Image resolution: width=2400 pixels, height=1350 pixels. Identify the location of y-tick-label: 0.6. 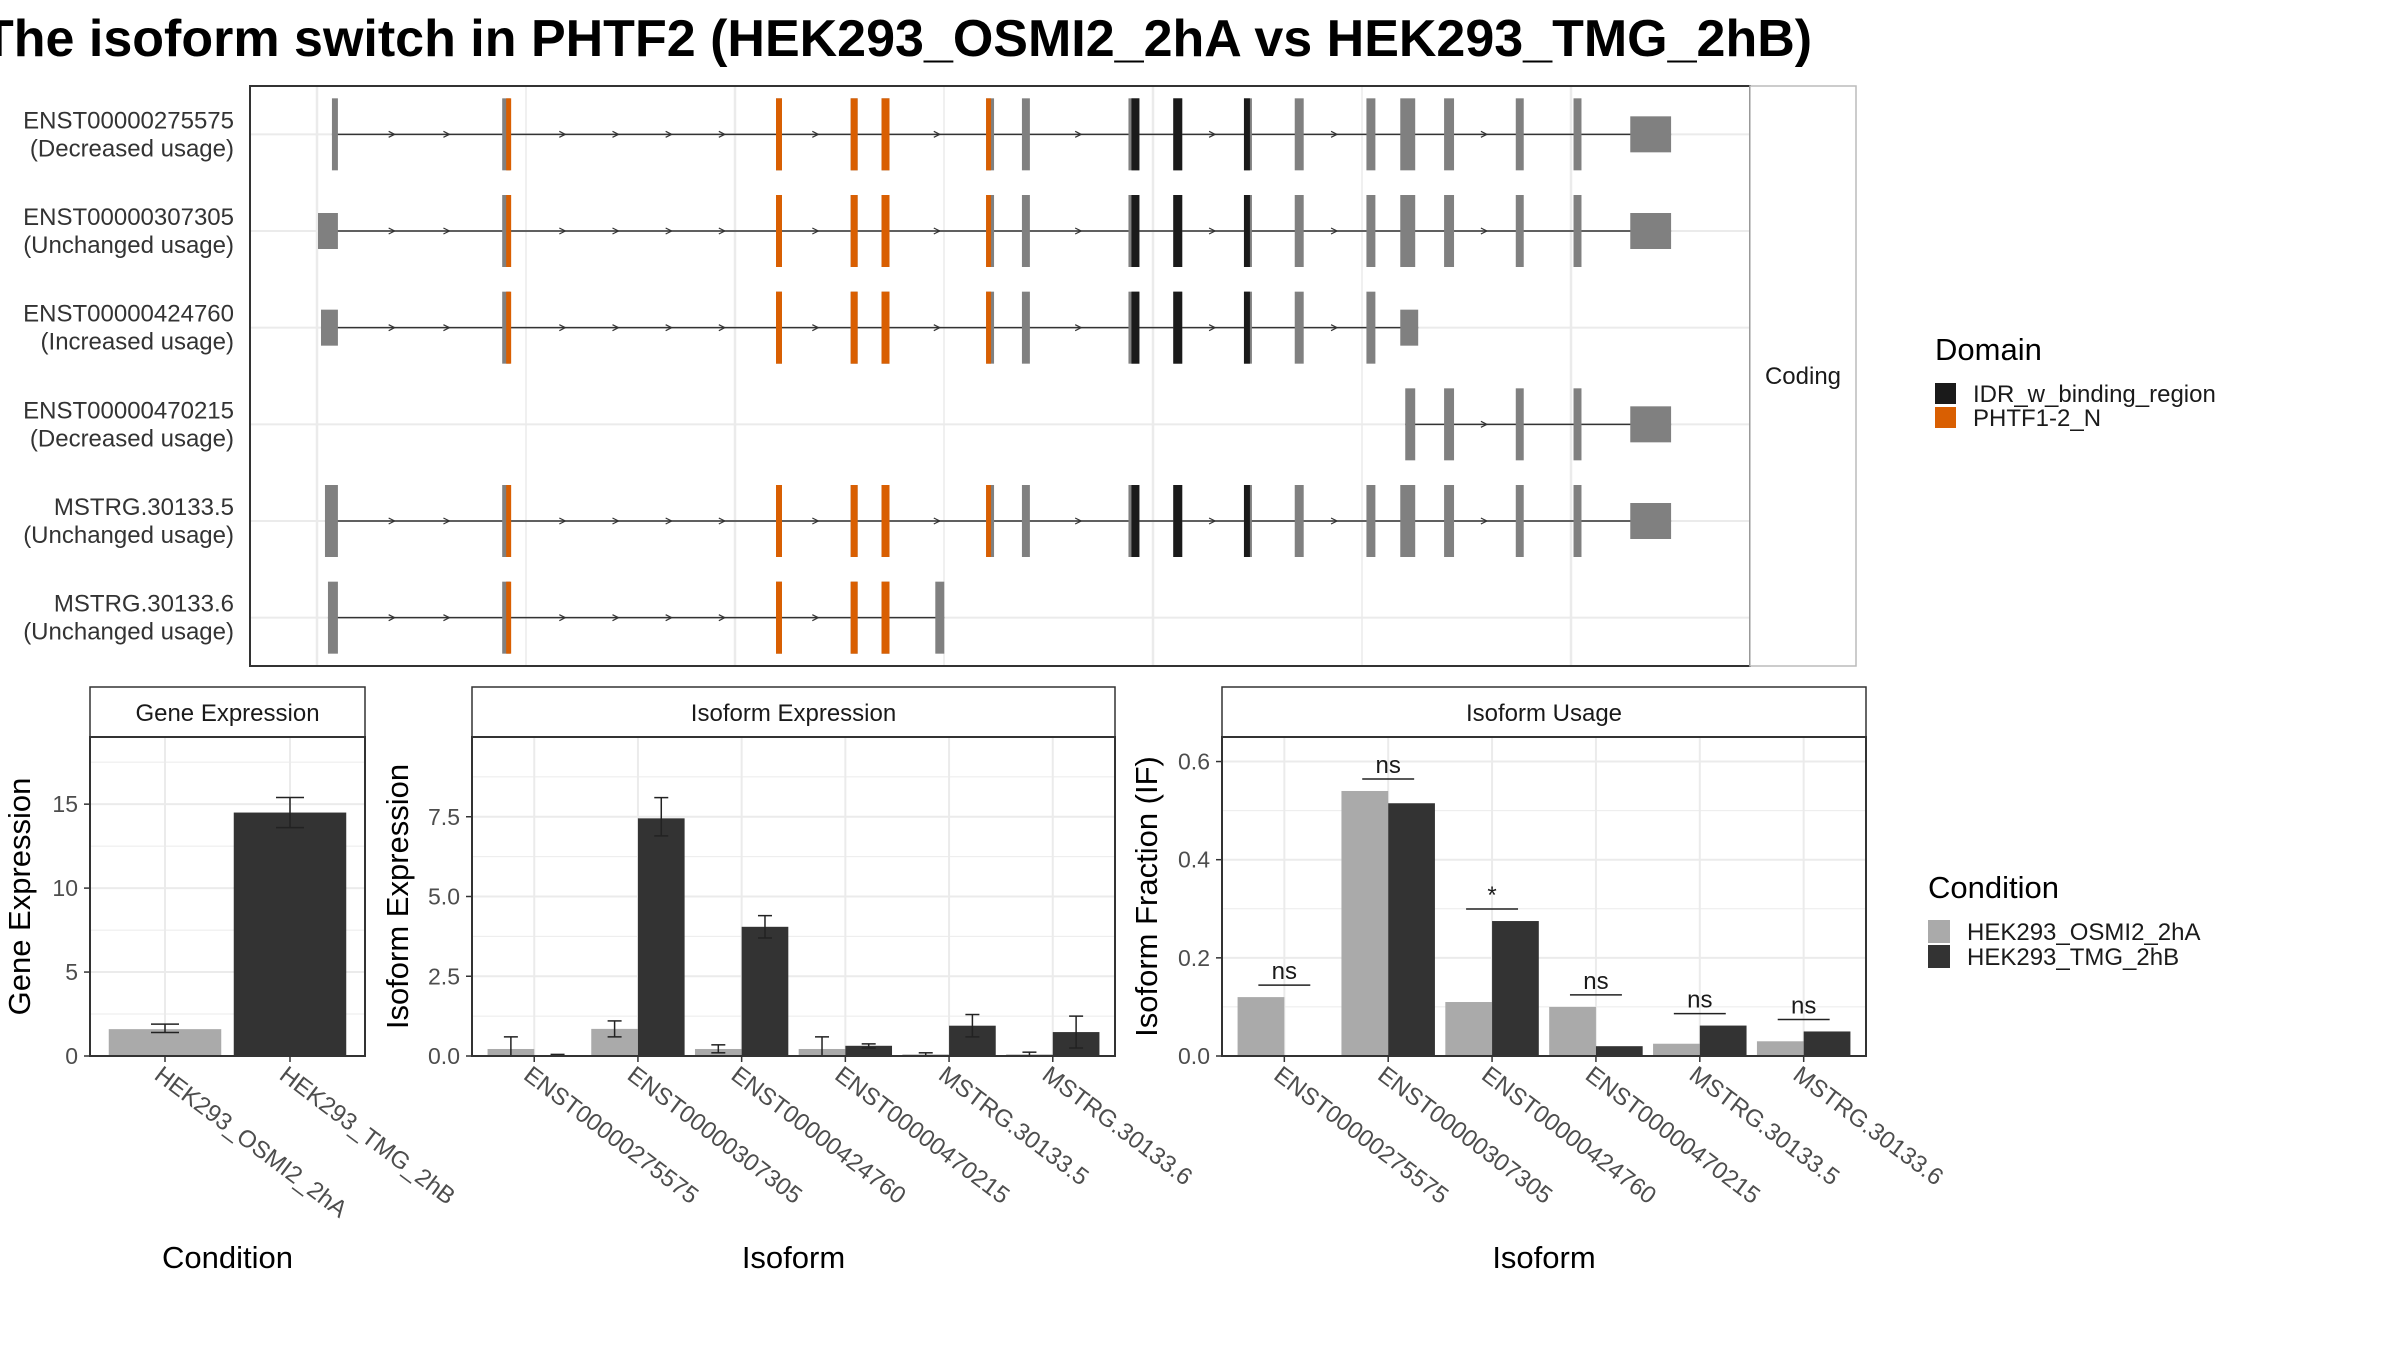
(1194, 762).